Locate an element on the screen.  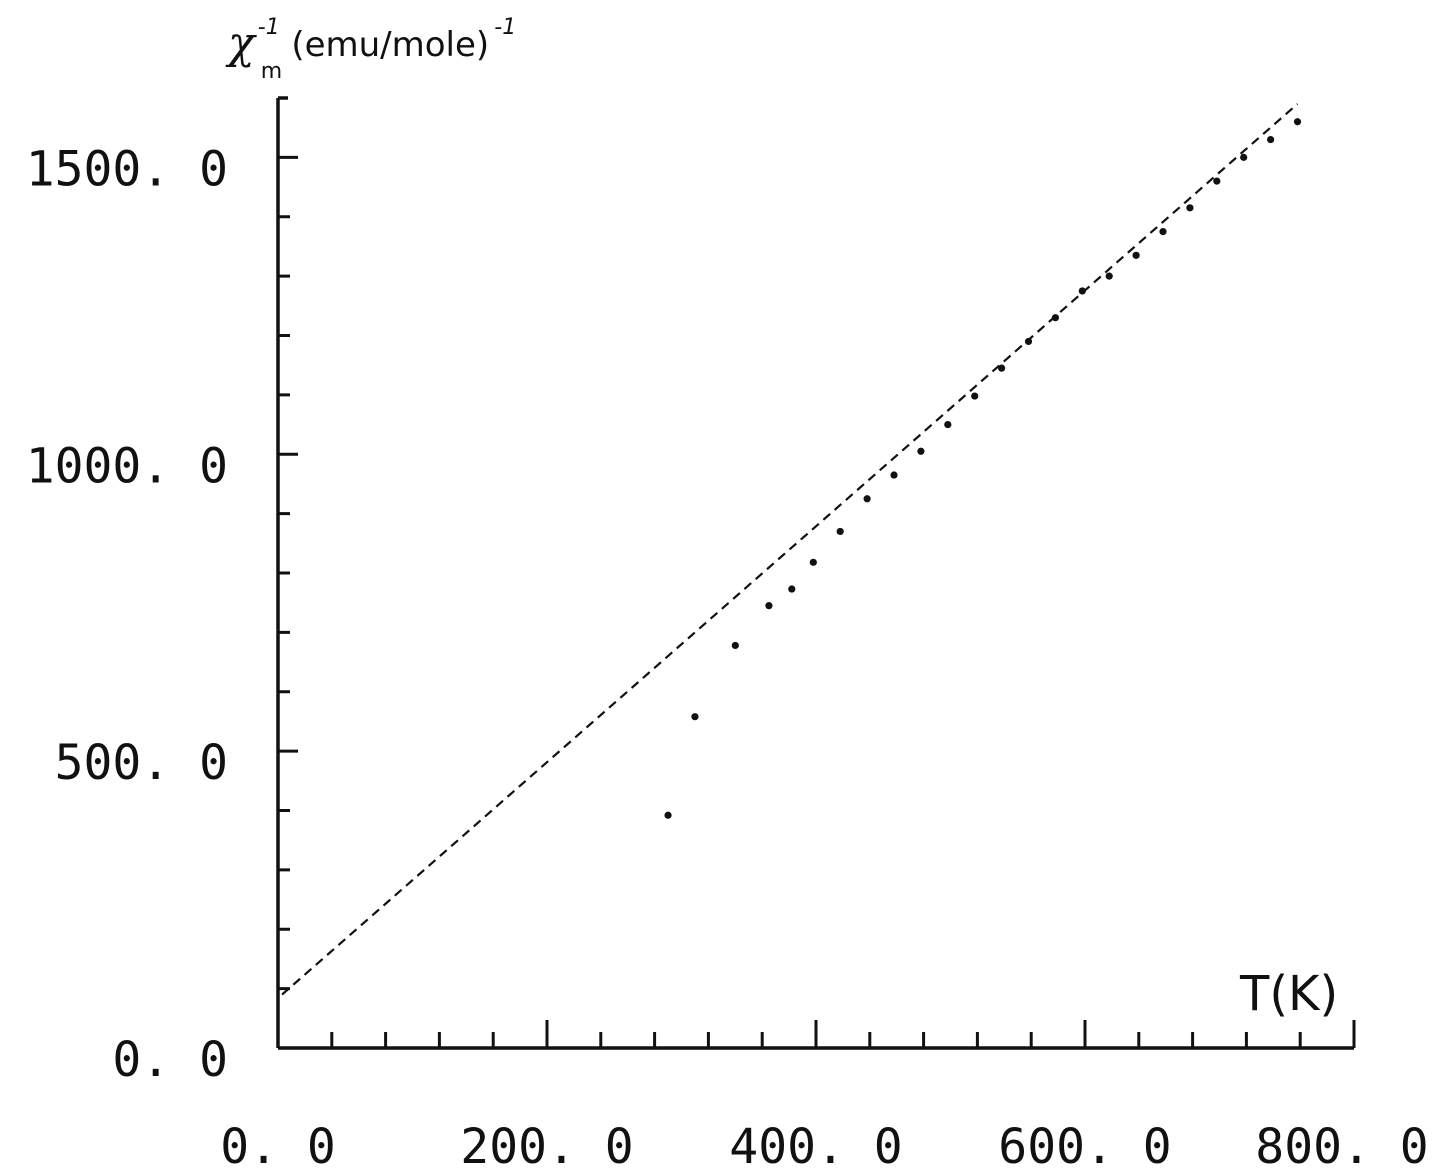
y-axis-subscript: m is located at coordinates (271, 71).